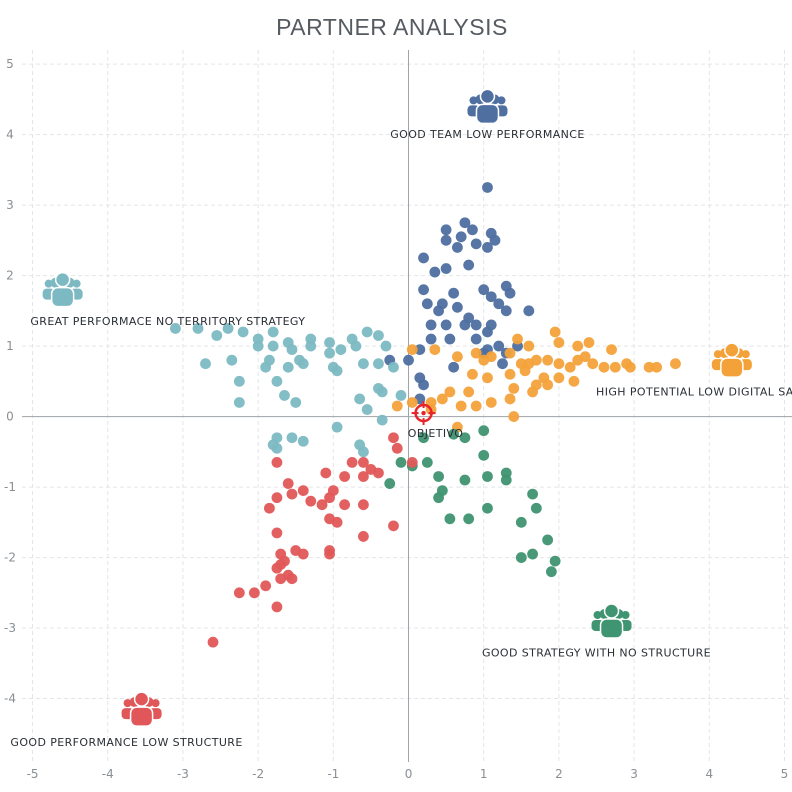  What do you see at coordinates (10, 64) in the screenshot?
I see `y-tick-label: 5` at bounding box center [10, 64].